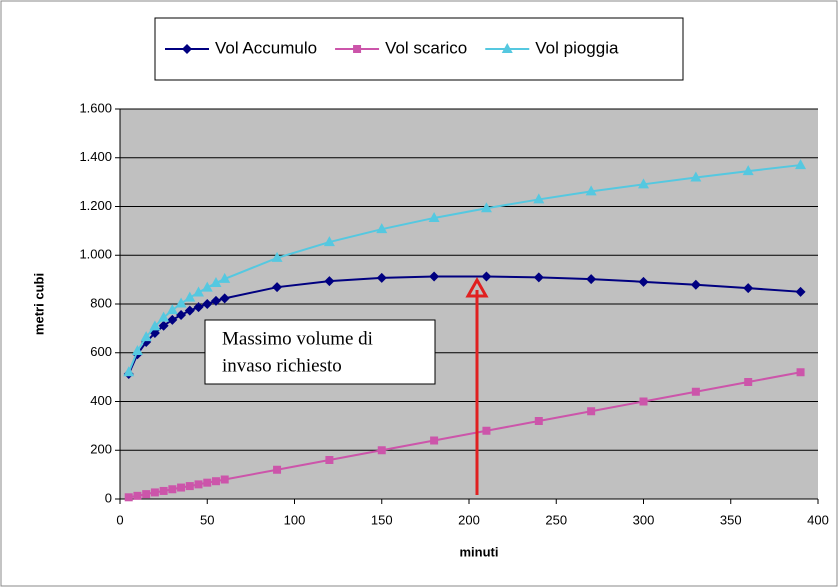 Image resolution: width=838 pixels, height=587 pixels. What do you see at coordinates (577, 47) in the screenshot?
I see `legend-label: Vol pioggia` at bounding box center [577, 47].